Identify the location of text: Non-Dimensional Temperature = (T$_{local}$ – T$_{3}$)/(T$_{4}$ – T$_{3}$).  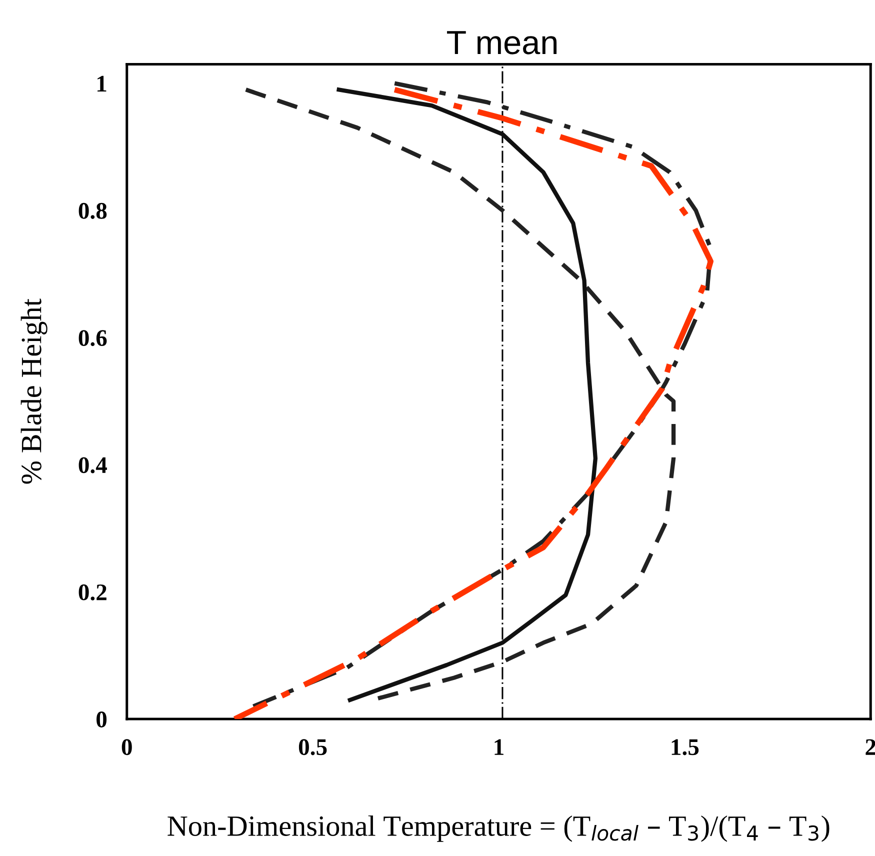
(499, 828).